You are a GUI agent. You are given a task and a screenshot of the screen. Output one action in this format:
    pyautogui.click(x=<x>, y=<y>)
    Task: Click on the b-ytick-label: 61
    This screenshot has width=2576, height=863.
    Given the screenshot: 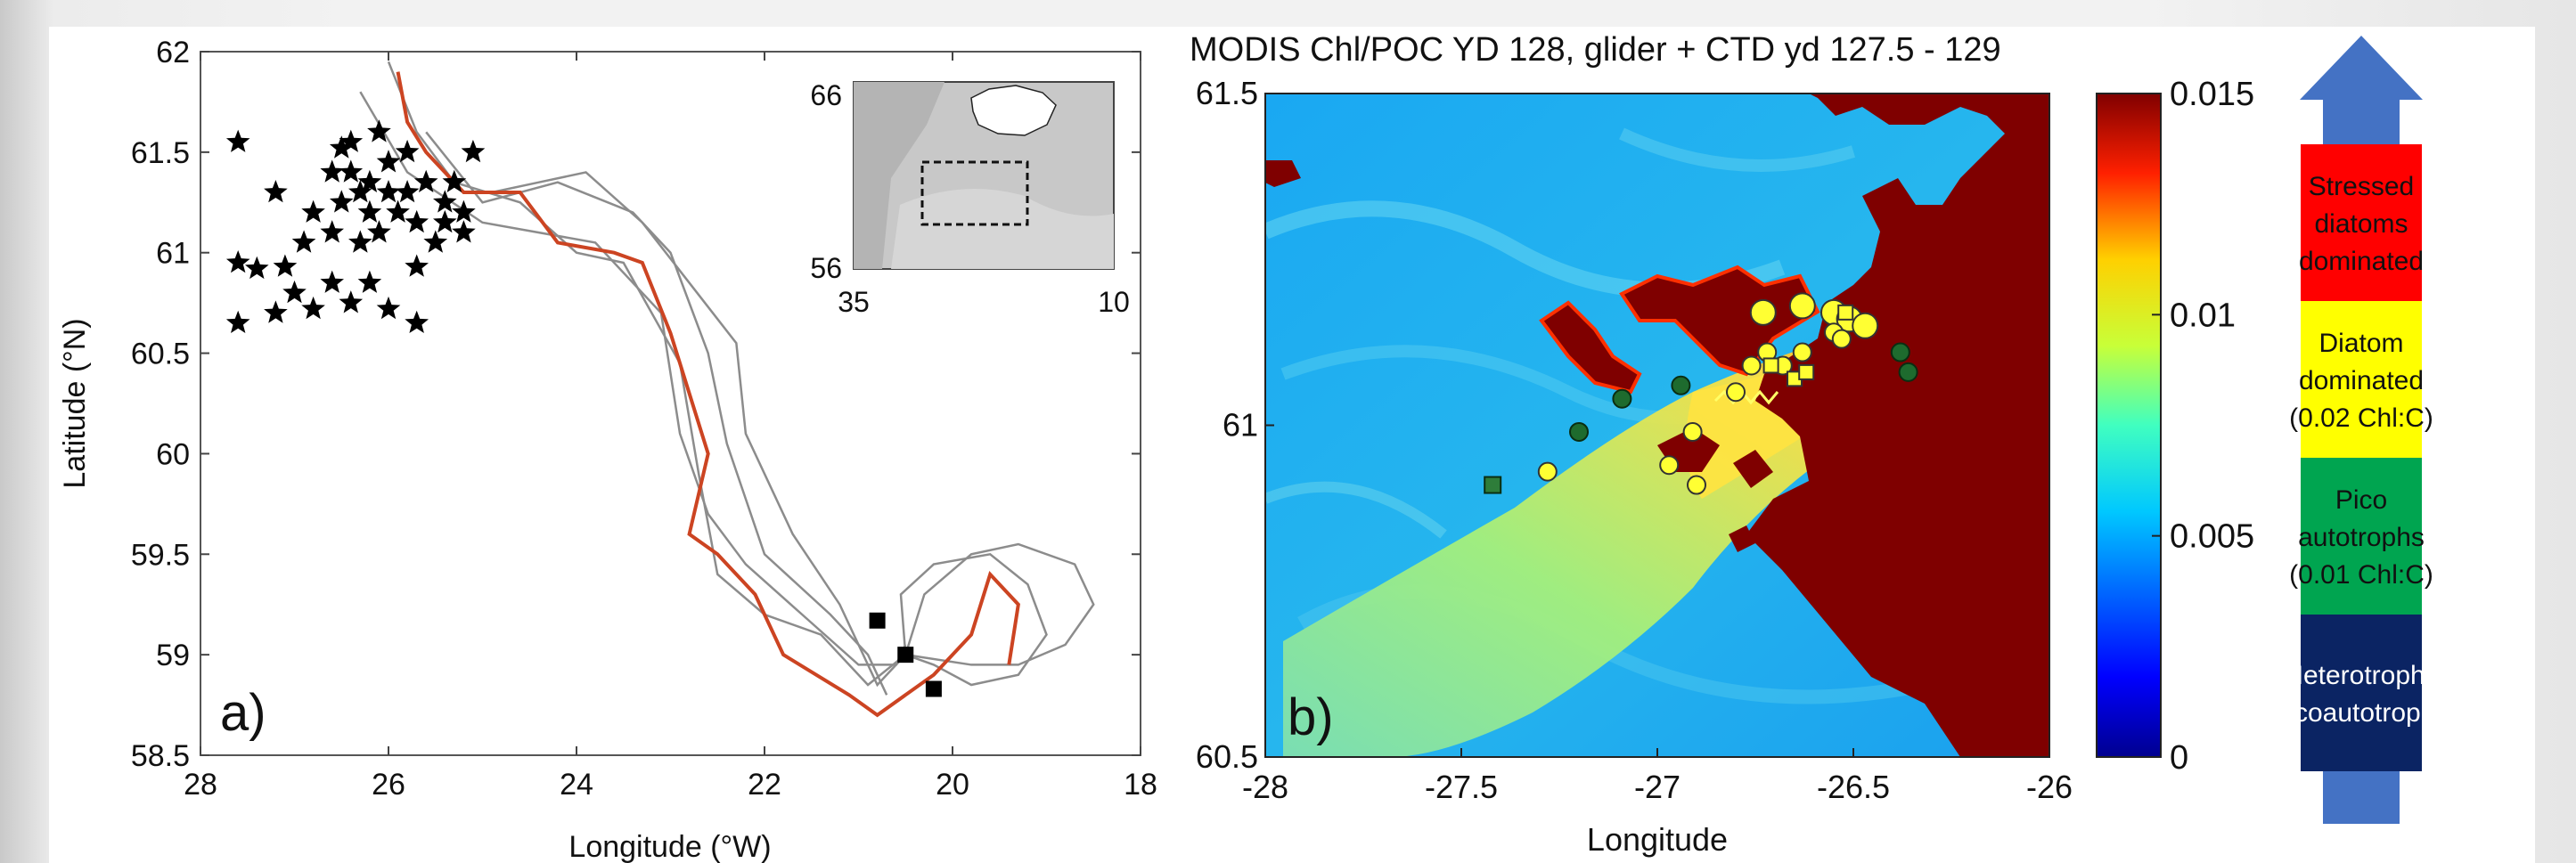 What is the action you would take?
    pyautogui.click(x=1240, y=426)
    